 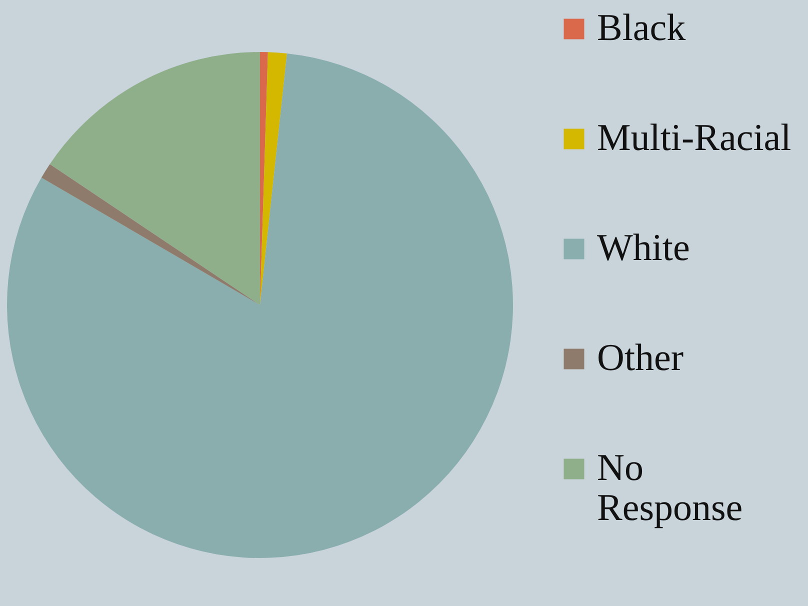 What do you see at coordinates (641, 28) in the screenshot?
I see `legend-label: Black` at bounding box center [641, 28].